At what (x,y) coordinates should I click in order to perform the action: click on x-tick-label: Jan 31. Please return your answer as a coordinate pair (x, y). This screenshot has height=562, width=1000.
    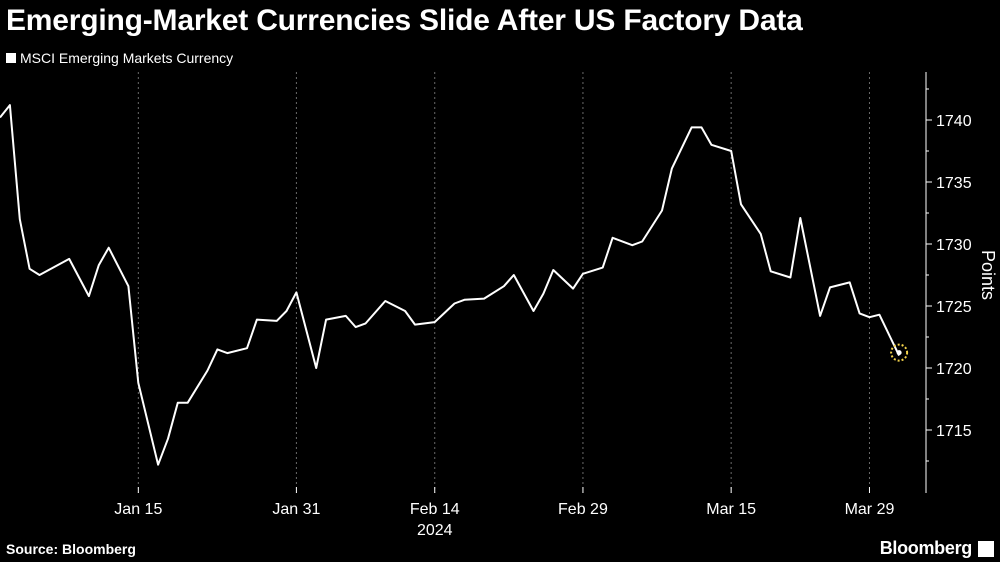
    Looking at the image, I should click on (296, 509).